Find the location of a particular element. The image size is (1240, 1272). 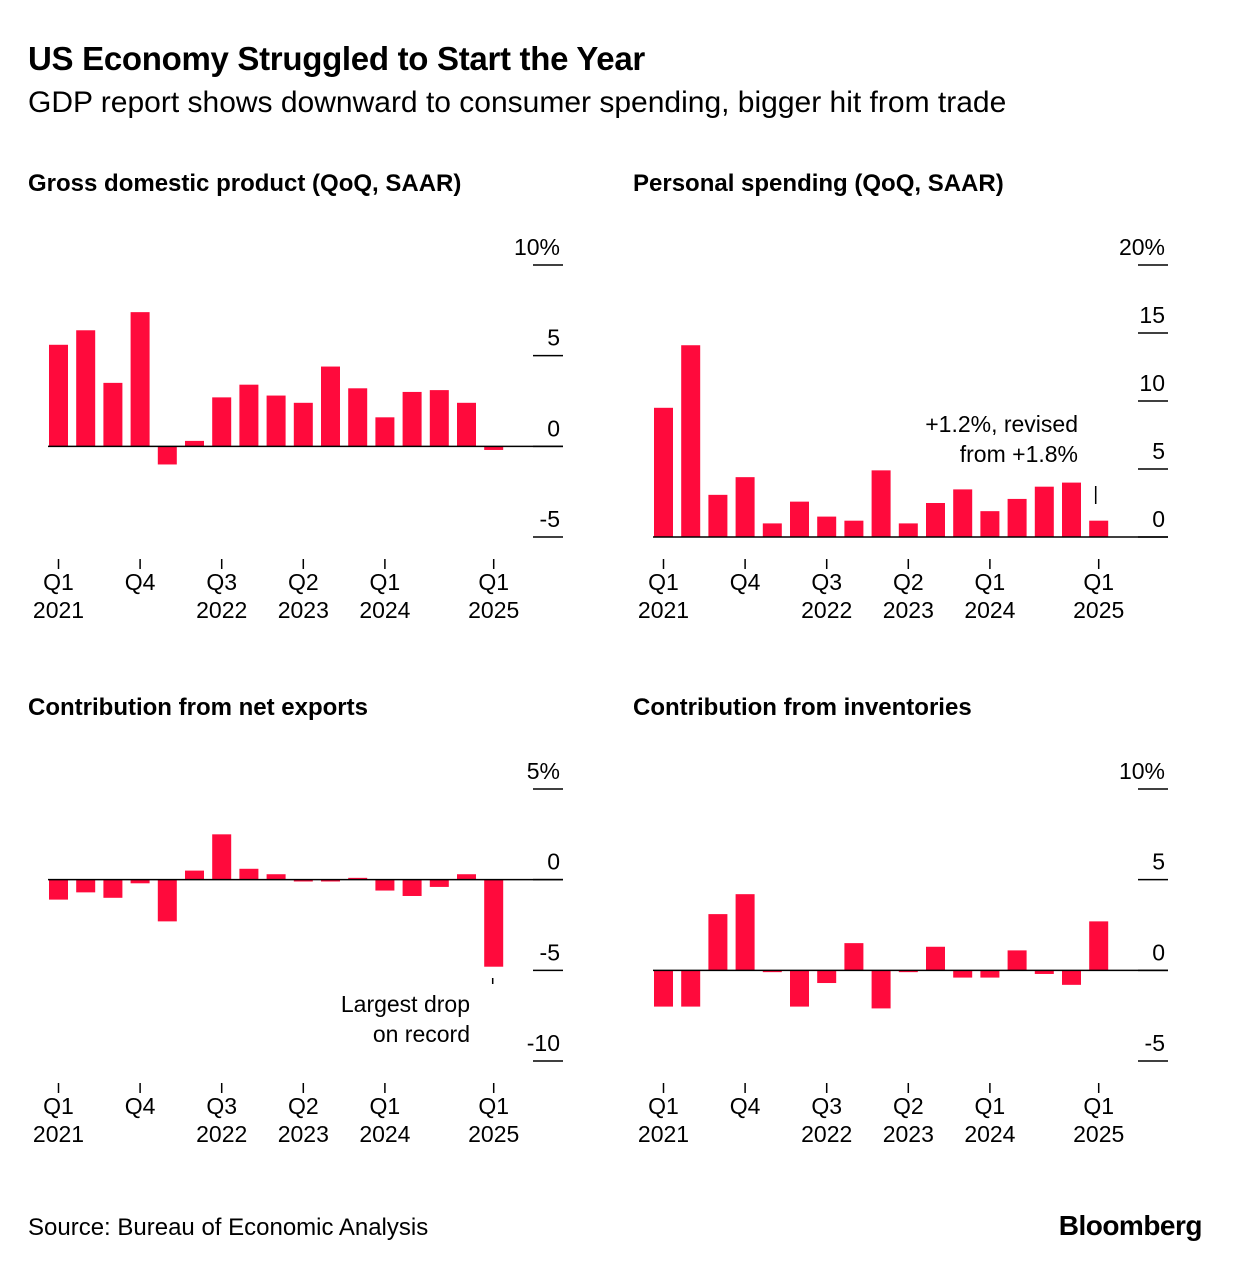

chart-title: Contribution from net exports is located at coordinates (198, 707).